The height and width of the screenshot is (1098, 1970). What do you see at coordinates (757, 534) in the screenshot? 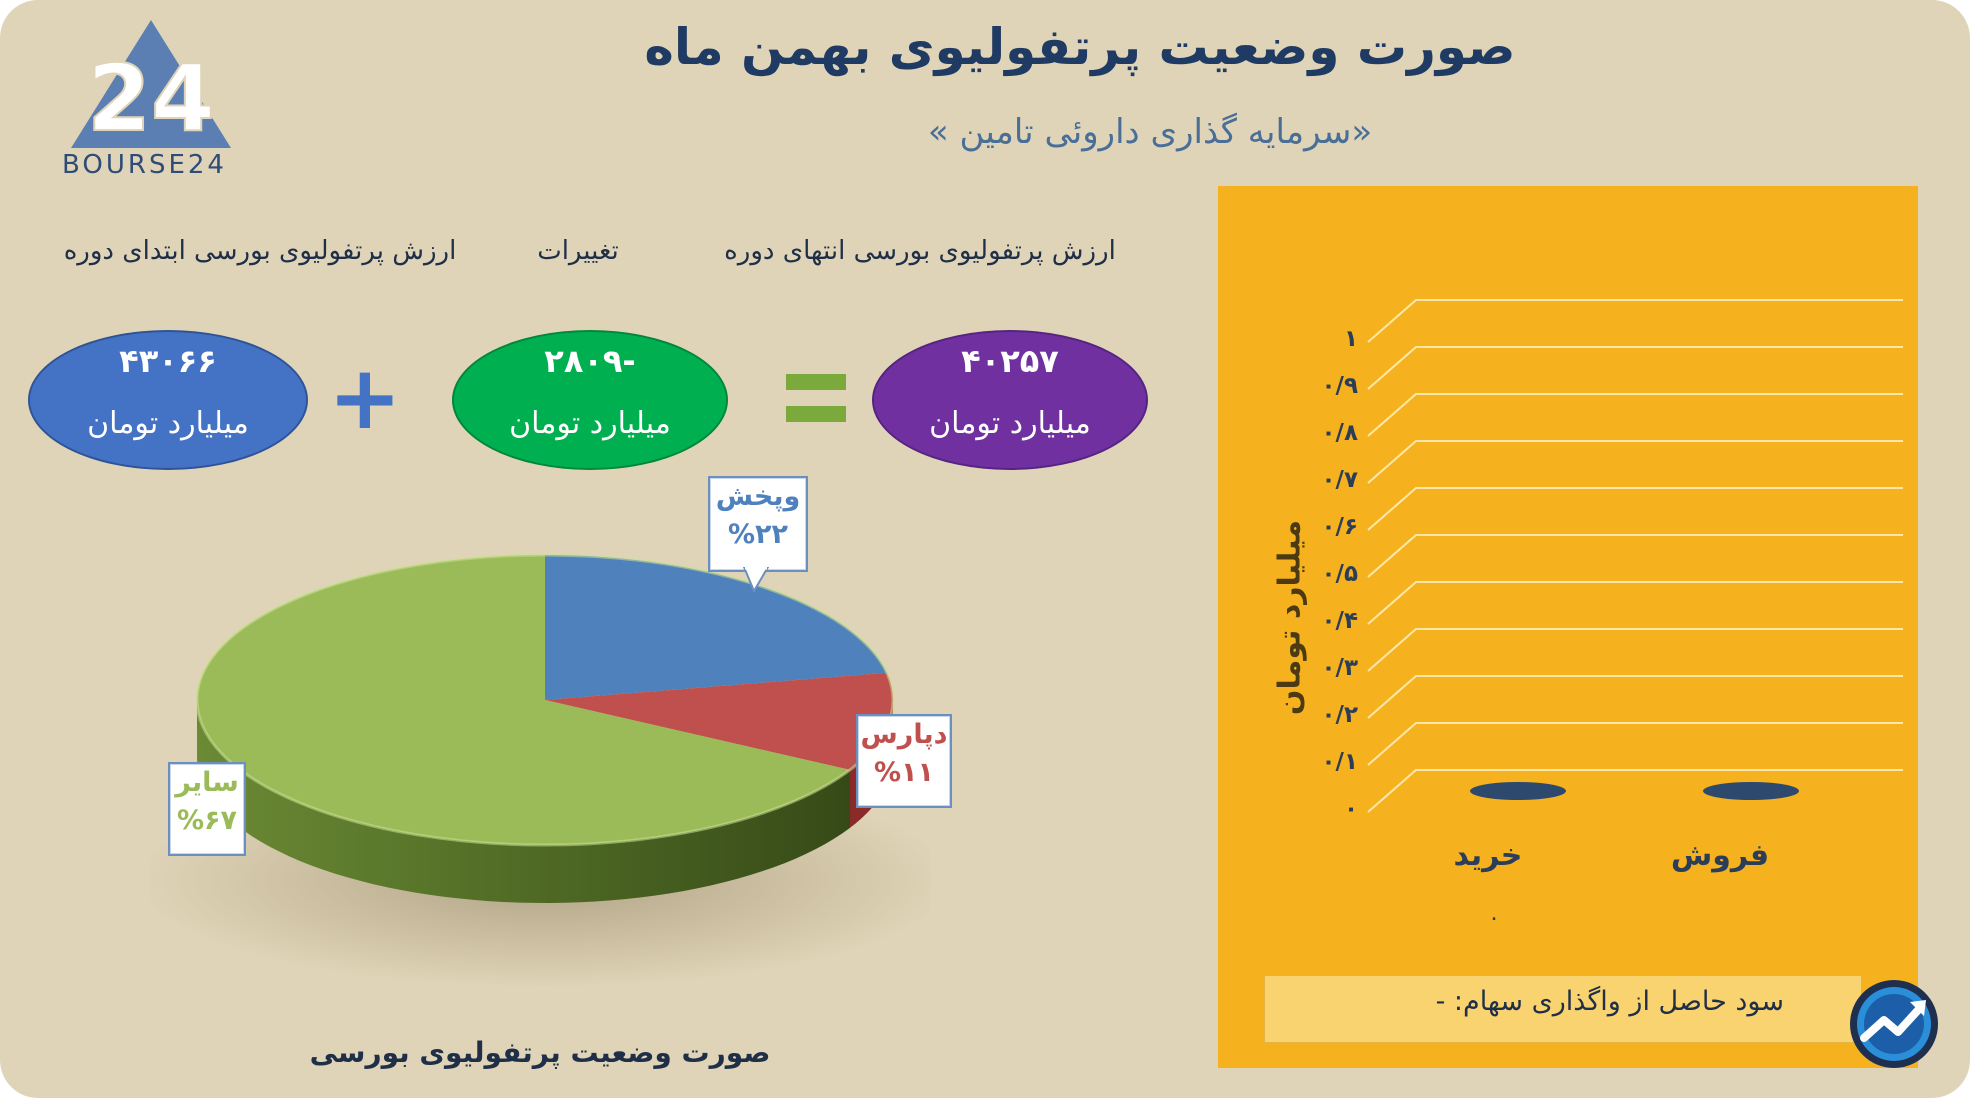
I see `callout-vapakhsh-pct: %۲۲` at bounding box center [757, 534].